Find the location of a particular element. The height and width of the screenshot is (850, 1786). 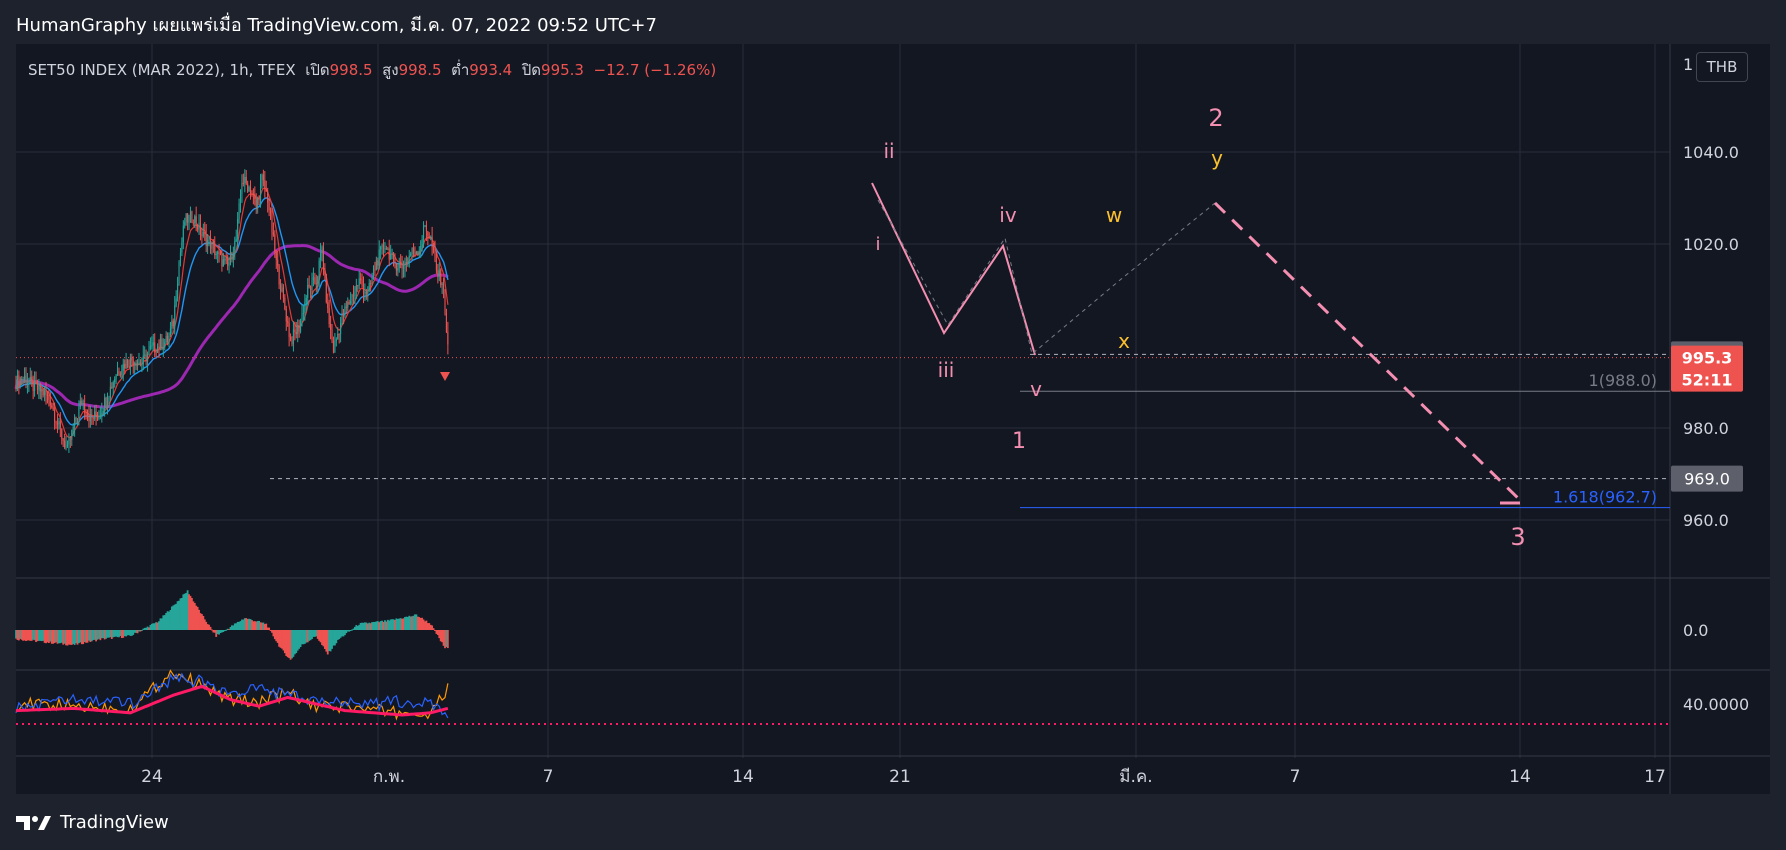

open-value: 998.5 is located at coordinates (351, 70).